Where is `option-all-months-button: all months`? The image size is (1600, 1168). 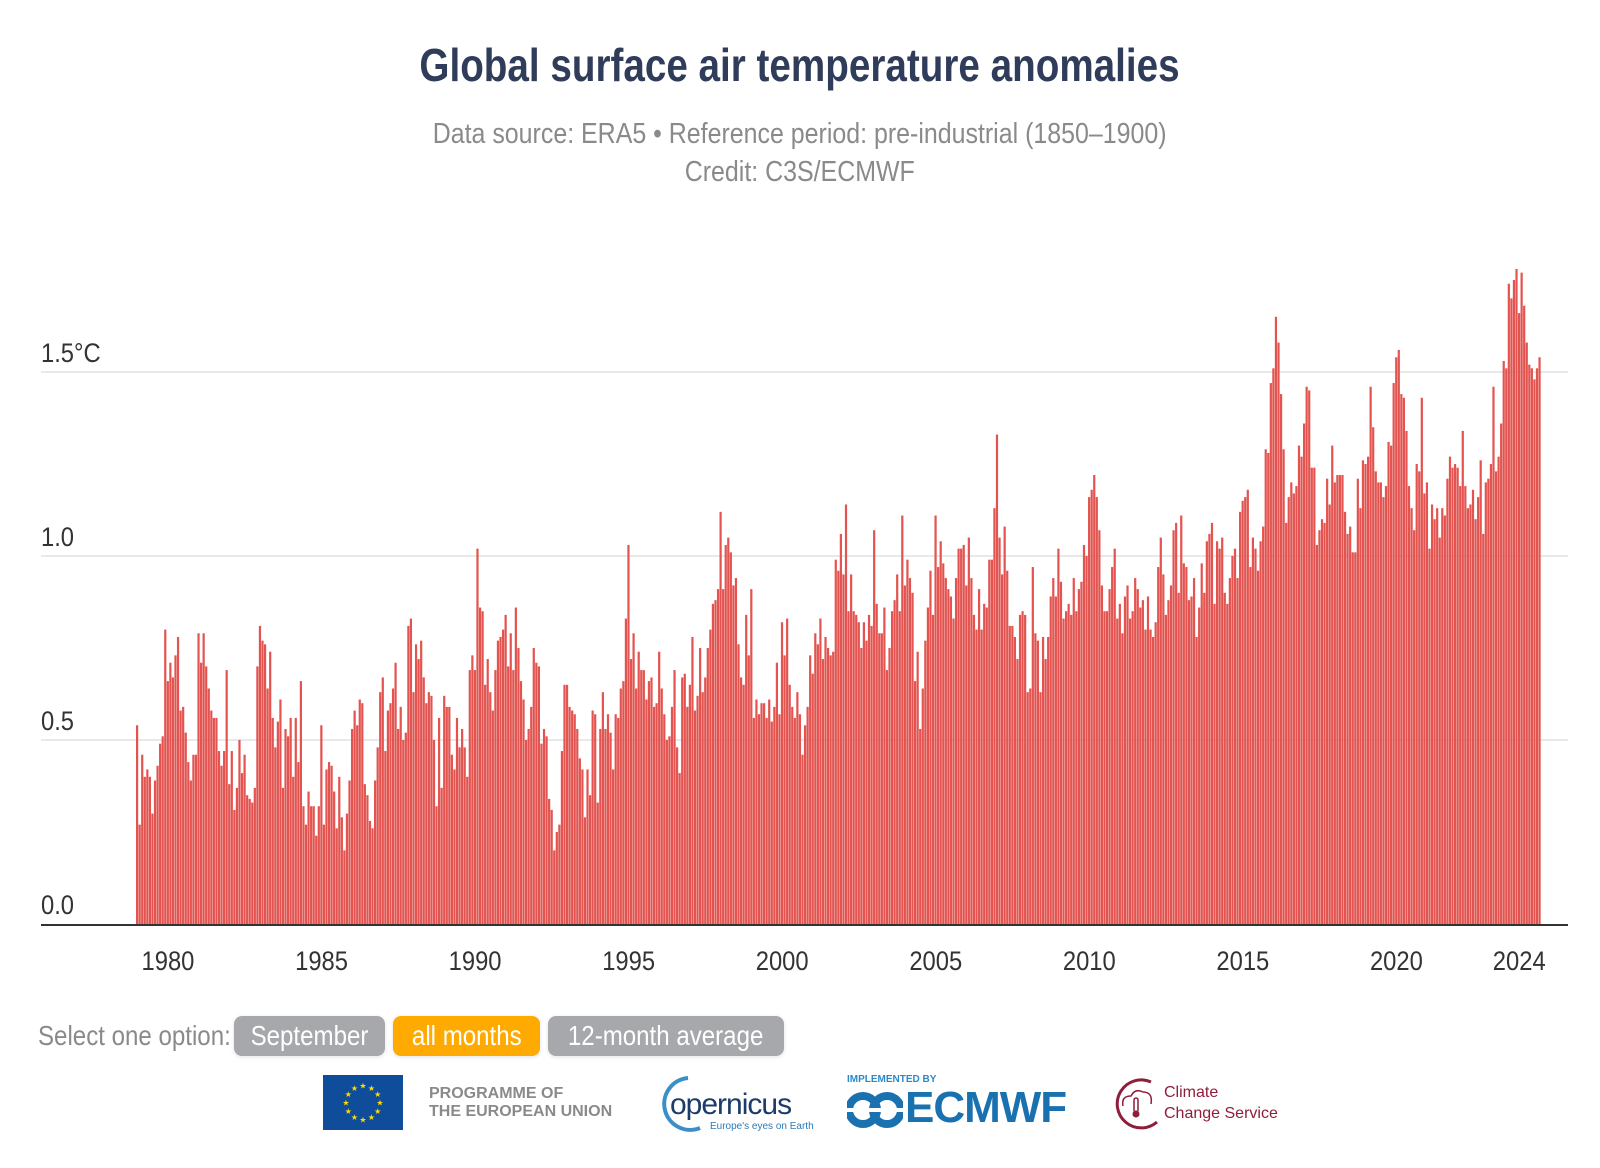
option-all-months-button: all months is located at coordinates (466, 1036).